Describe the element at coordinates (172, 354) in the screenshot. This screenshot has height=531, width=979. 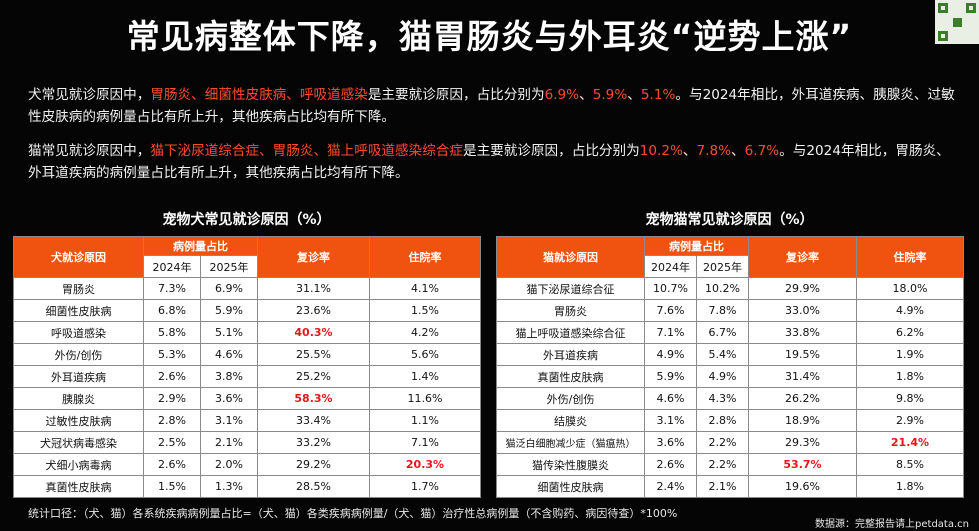
I see `table-cell: 5.3%` at that location.